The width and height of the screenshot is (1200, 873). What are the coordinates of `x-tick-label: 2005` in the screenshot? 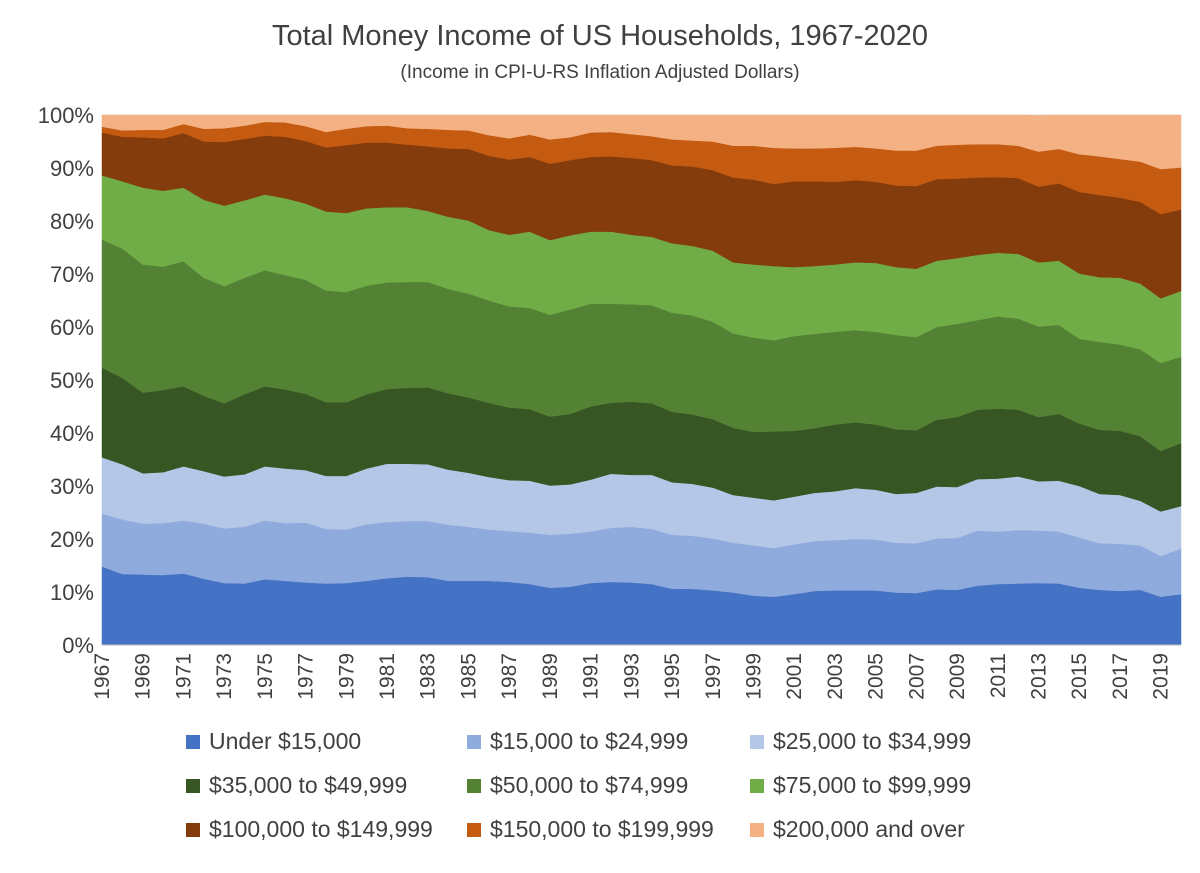 It's located at (876, 676).